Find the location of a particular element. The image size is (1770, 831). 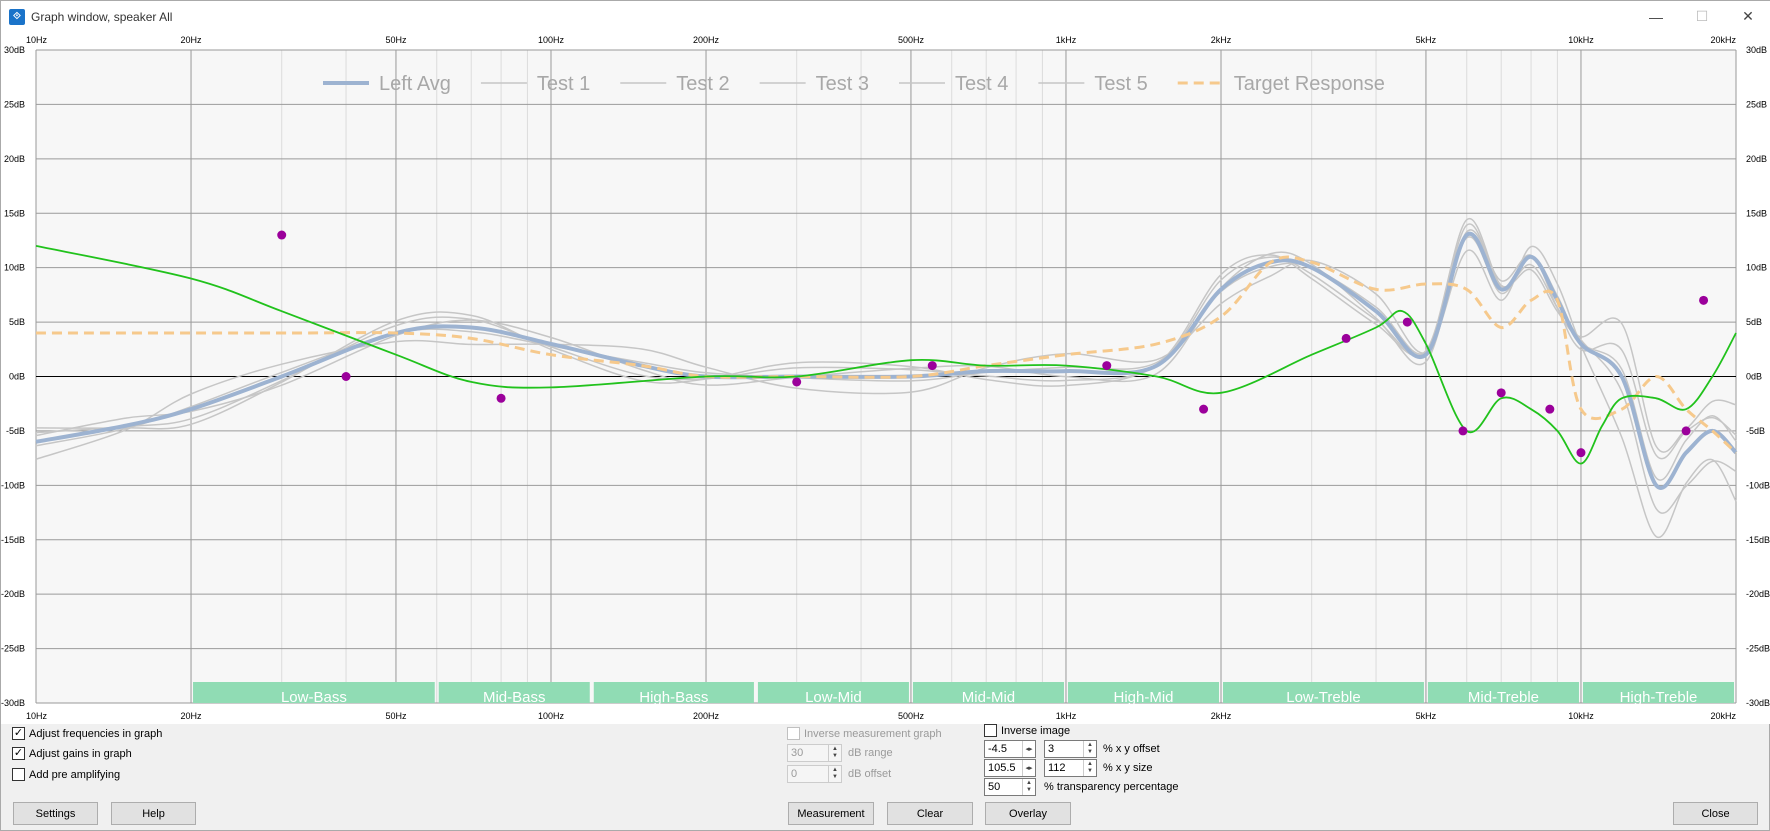

legend-label: Target Response is located at coordinates (1309, 84).